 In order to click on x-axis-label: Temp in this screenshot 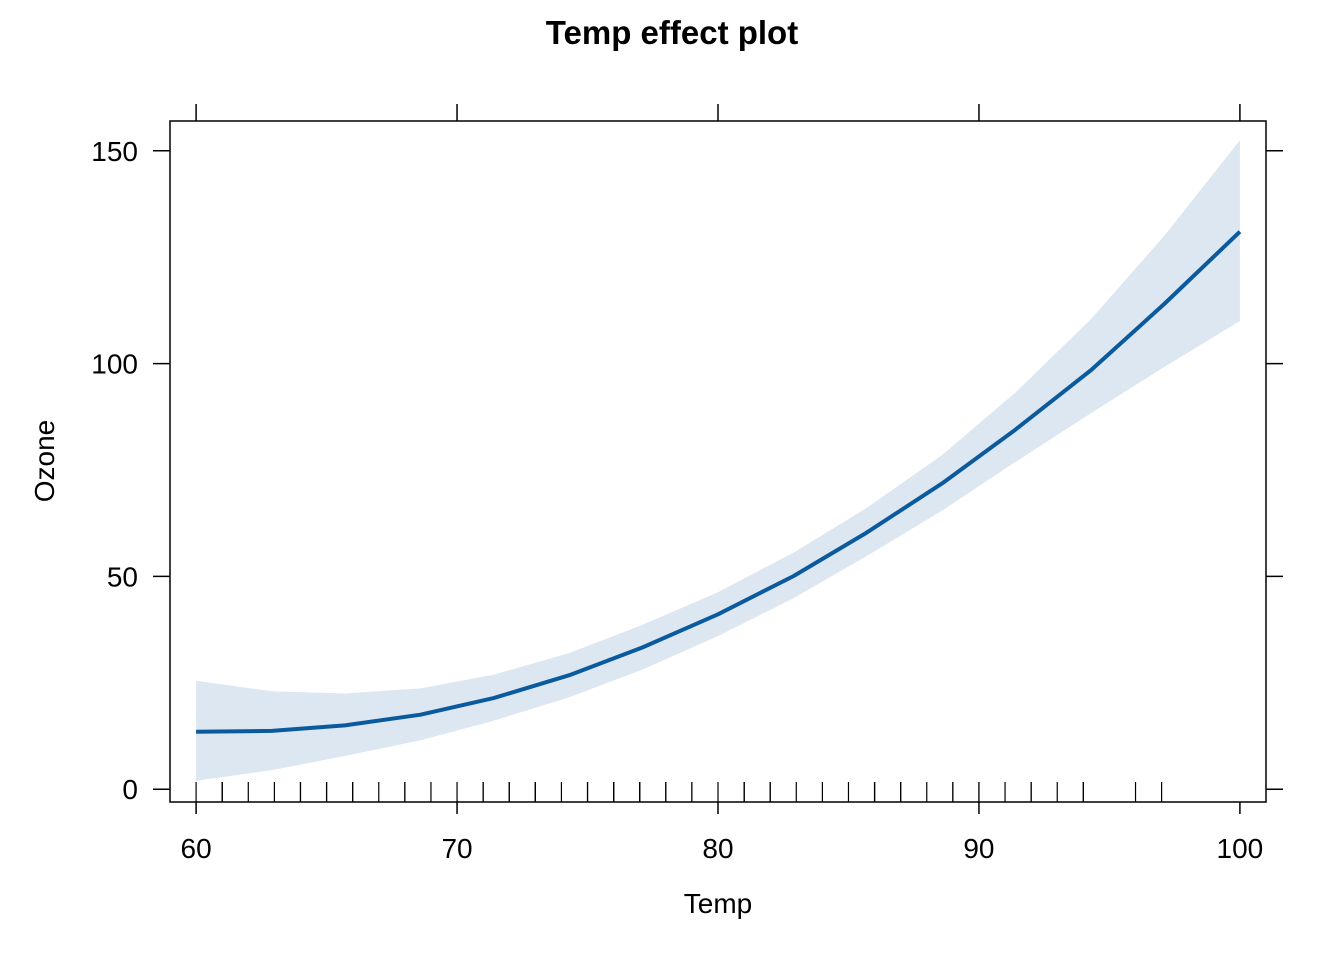, I will do `click(718, 903)`.